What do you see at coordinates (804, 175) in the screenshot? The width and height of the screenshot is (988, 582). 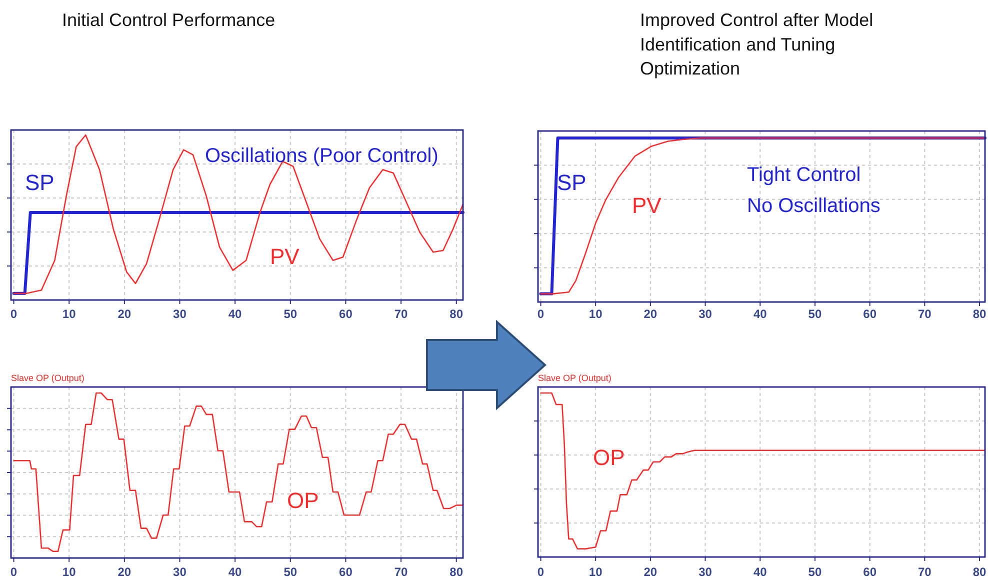 I see `annotation: Tight Control` at bounding box center [804, 175].